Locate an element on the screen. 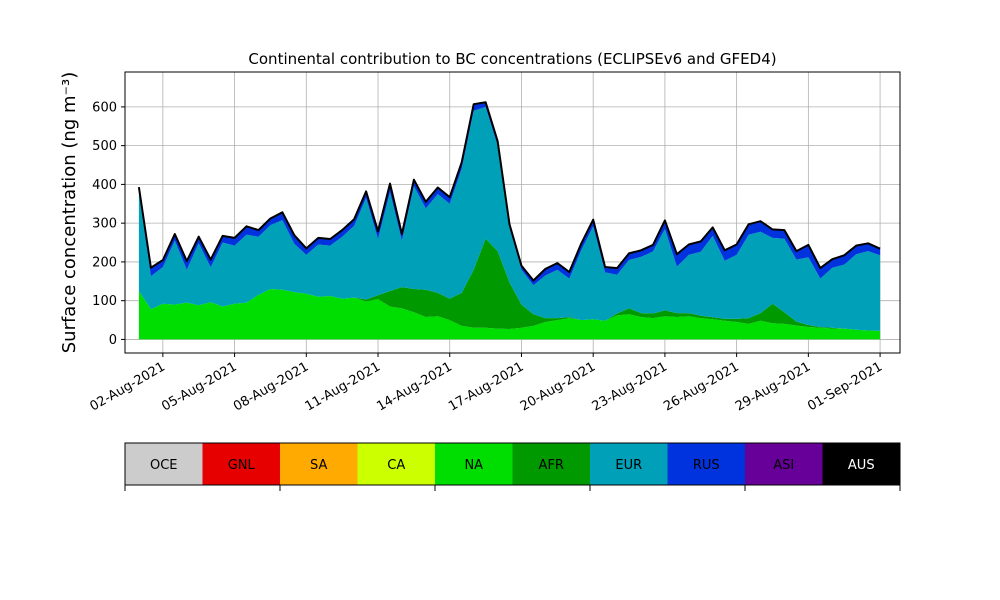 This screenshot has height=600, width=1000. legend-label-rus: RUS is located at coordinates (706, 465).